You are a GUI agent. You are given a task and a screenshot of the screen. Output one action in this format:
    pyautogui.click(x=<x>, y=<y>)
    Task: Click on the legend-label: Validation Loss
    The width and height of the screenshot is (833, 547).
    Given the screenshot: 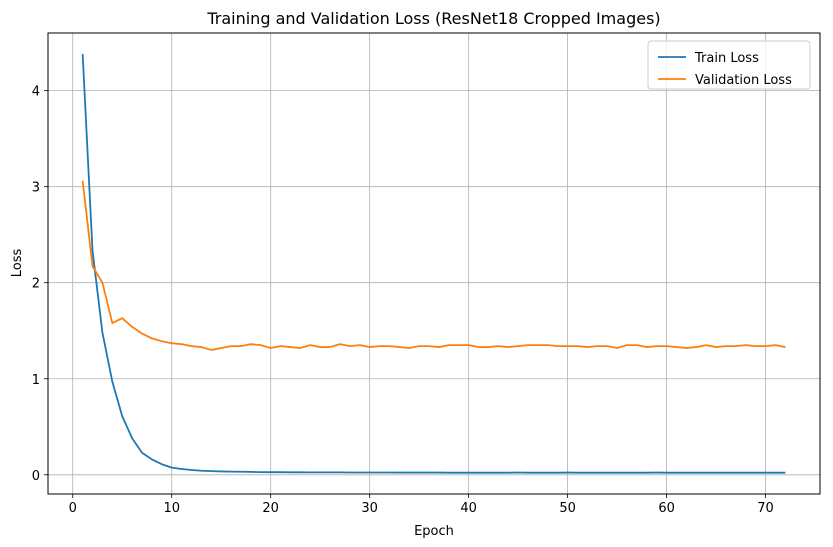 What is the action you would take?
    pyautogui.click(x=743, y=80)
    